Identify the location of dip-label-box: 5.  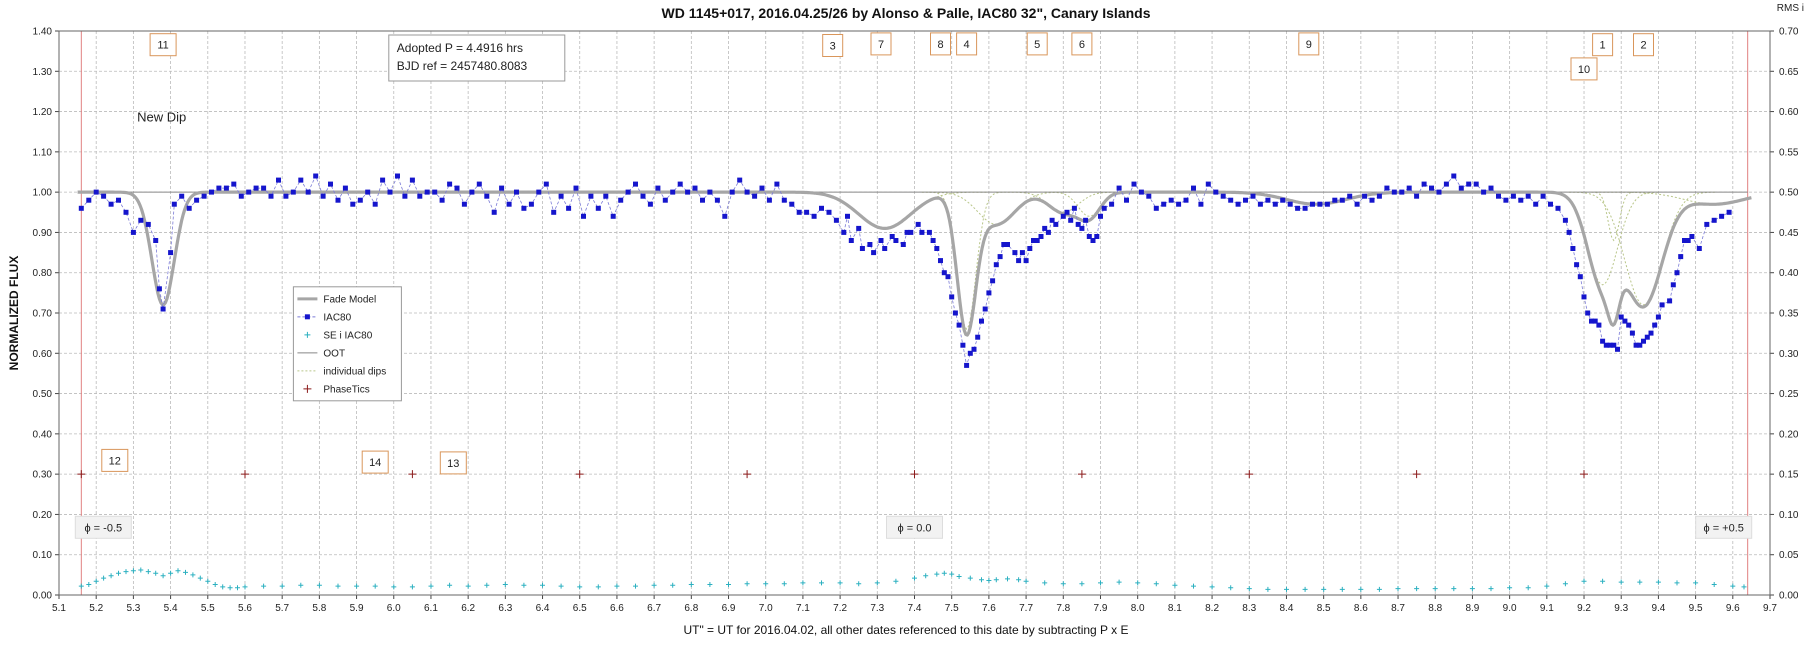
(1037, 44).